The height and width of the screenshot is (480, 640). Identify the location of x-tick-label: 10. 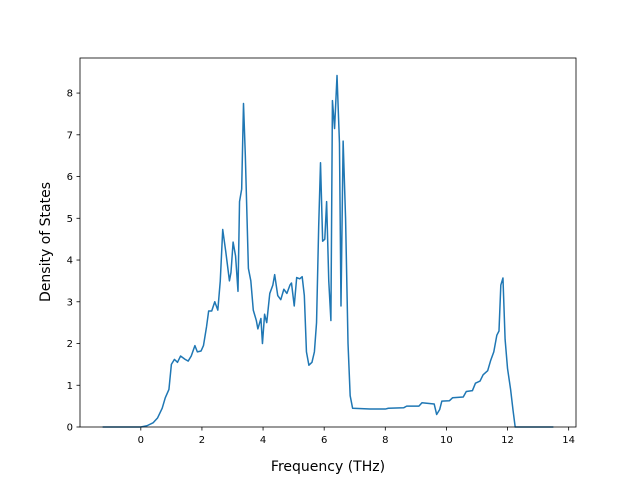
(446, 440).